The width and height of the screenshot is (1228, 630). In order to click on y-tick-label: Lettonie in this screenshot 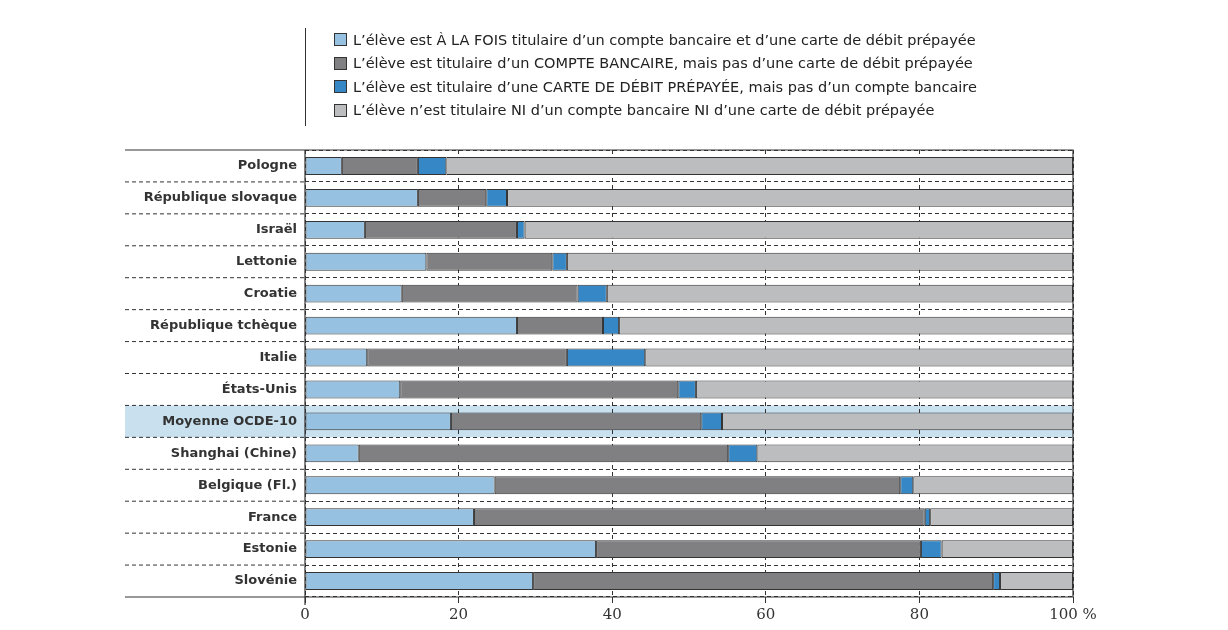, I will do `click(267, 261)`.